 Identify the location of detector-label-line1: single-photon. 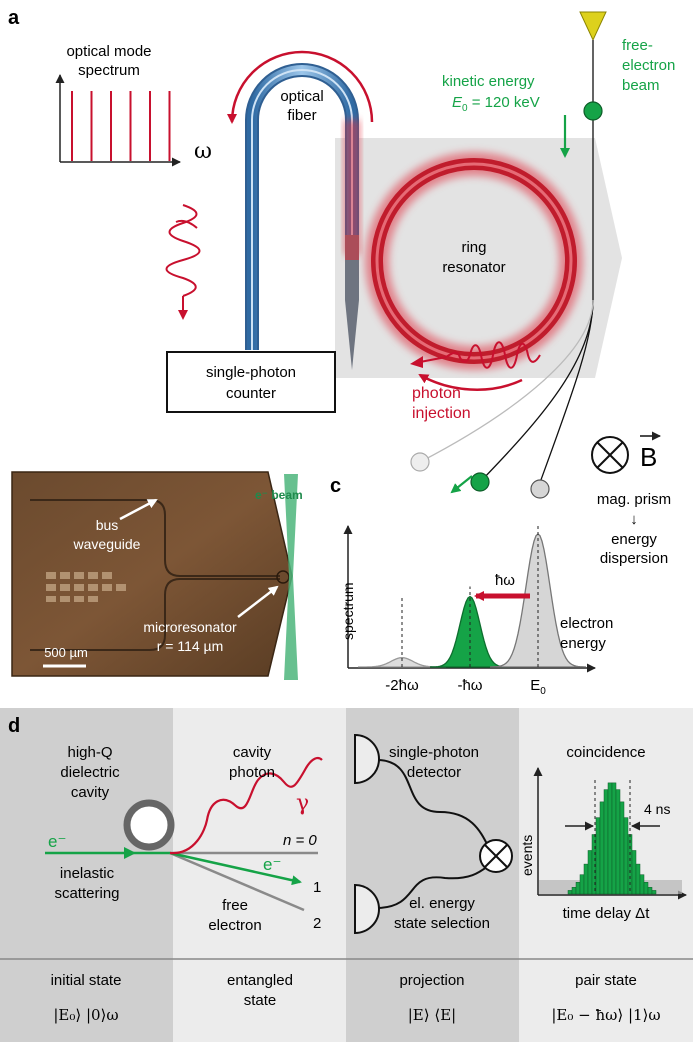
(434, 752).